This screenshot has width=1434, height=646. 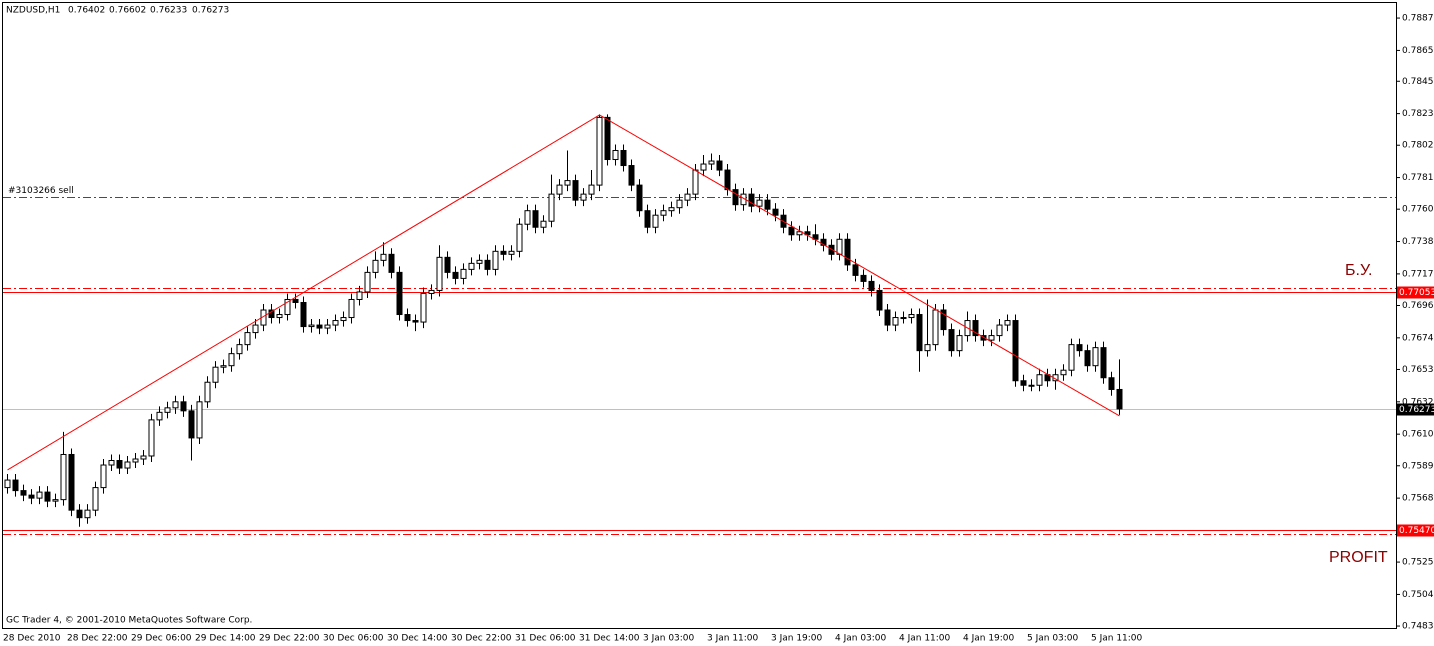 What do you see at coordinates (989, 639) in the screenshot?
I see `x-tick-label: 4 Jan 19:00` at bounding box center [989, 639].